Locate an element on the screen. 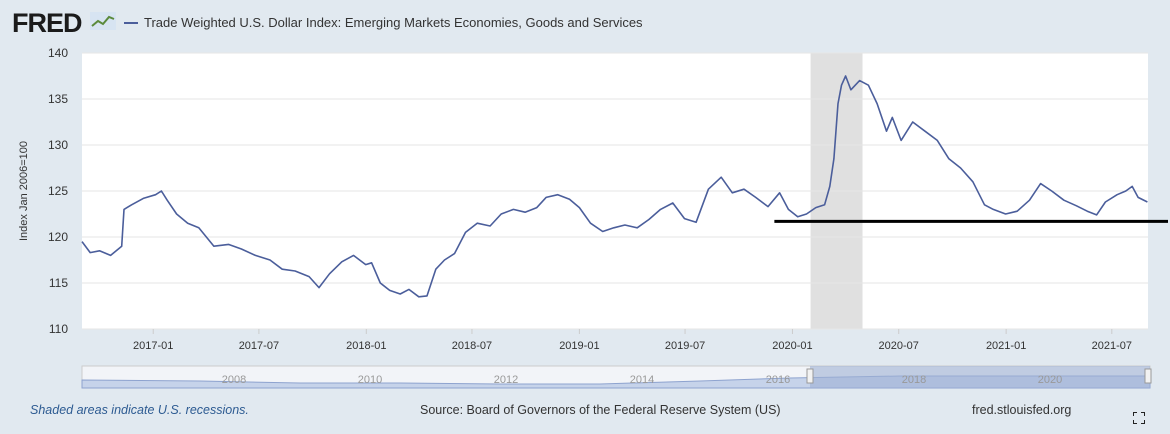  y-axis-label: Index Jan 2006=100 is located at coordinates (24, 191).